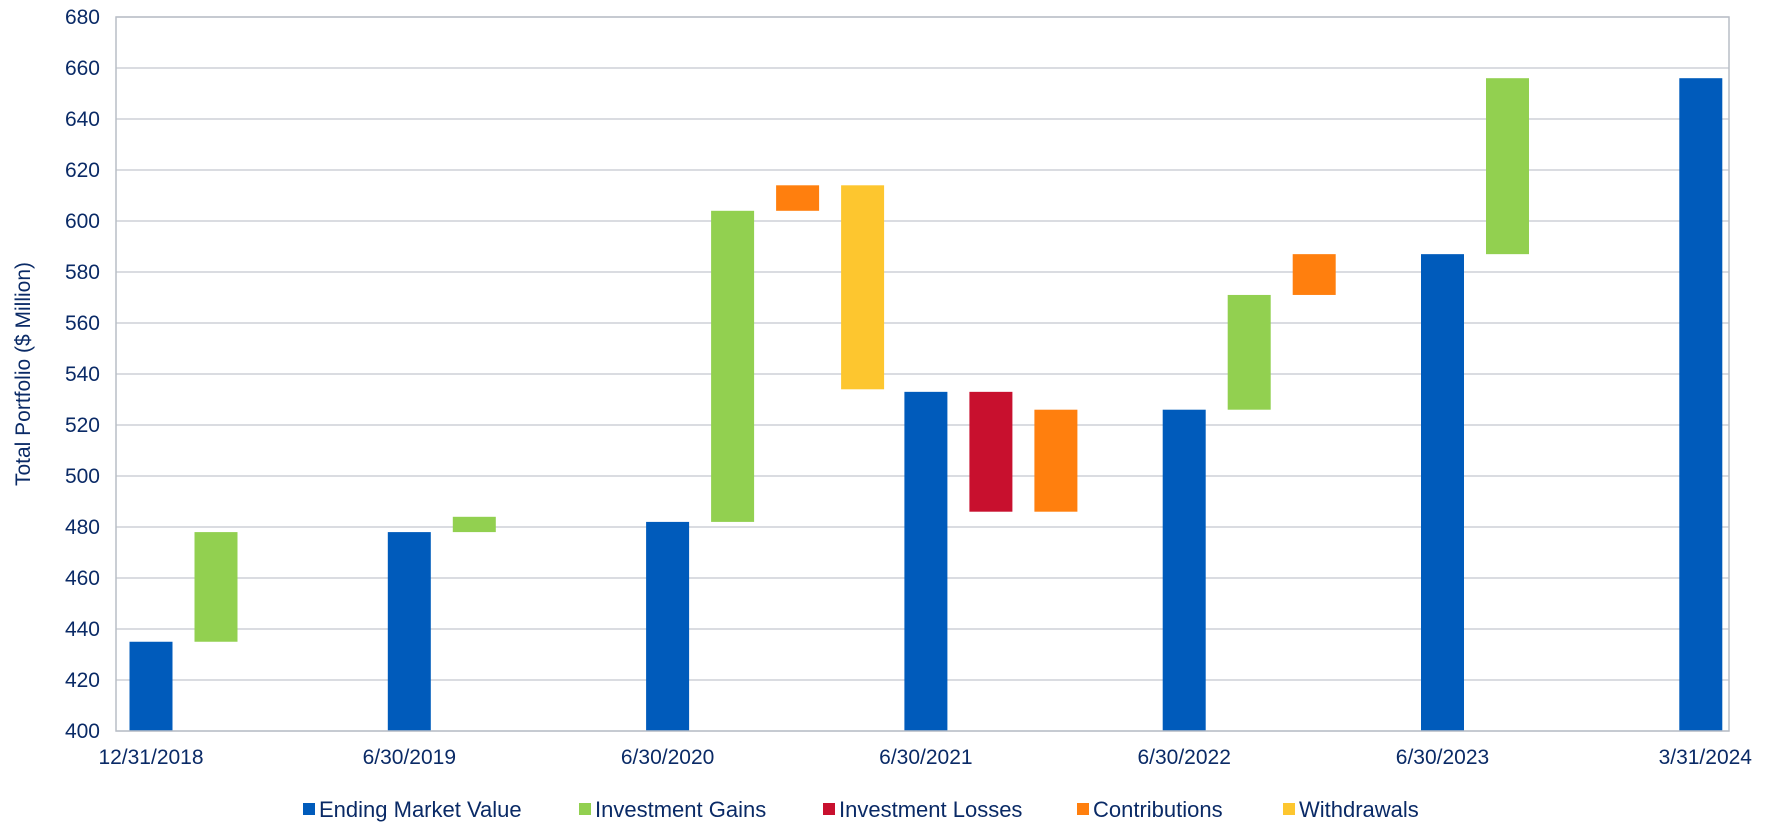 Image resolution: width=1767 pixels, height=832 pixels. Describe the element at coordinates (1359, 809) in the screenshot. I see `legend-label-withdrawals: Withdrawals` at that location.